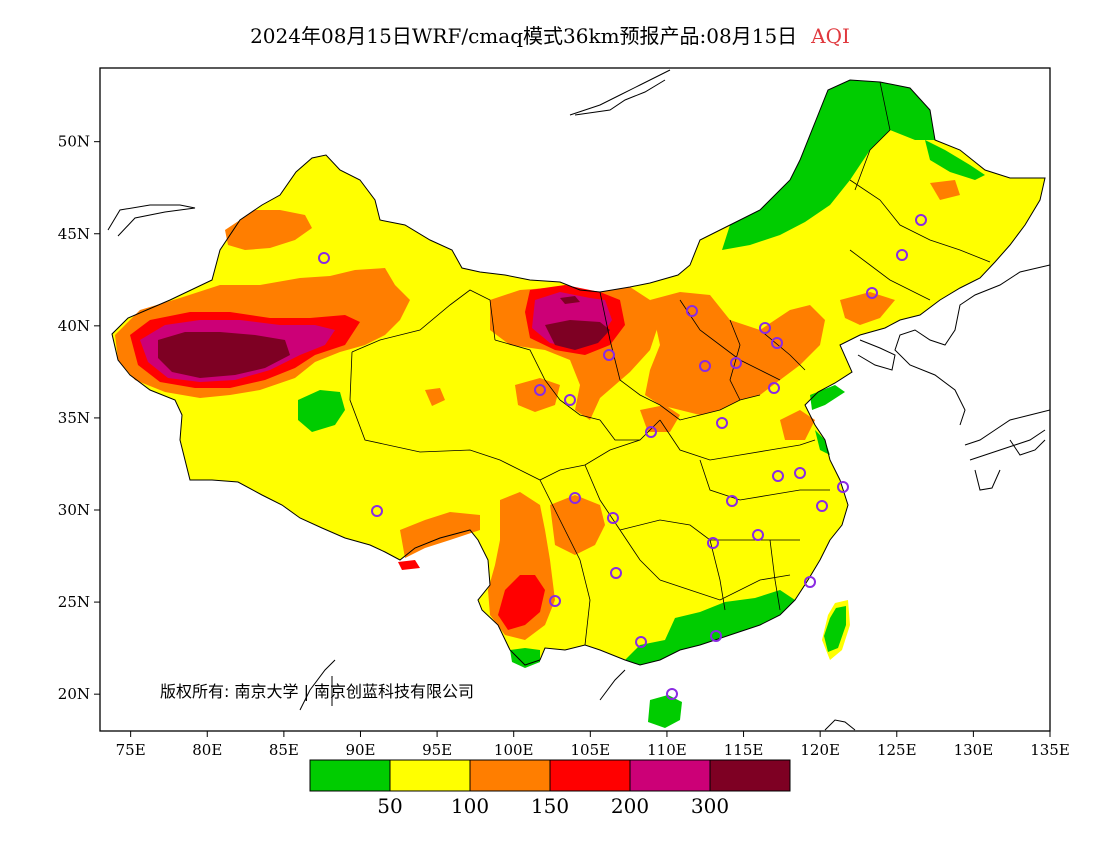  What do you see at coordinates (765, 328) in the screenshot?
I see `station-beijing` at bounding box center [765, 328].